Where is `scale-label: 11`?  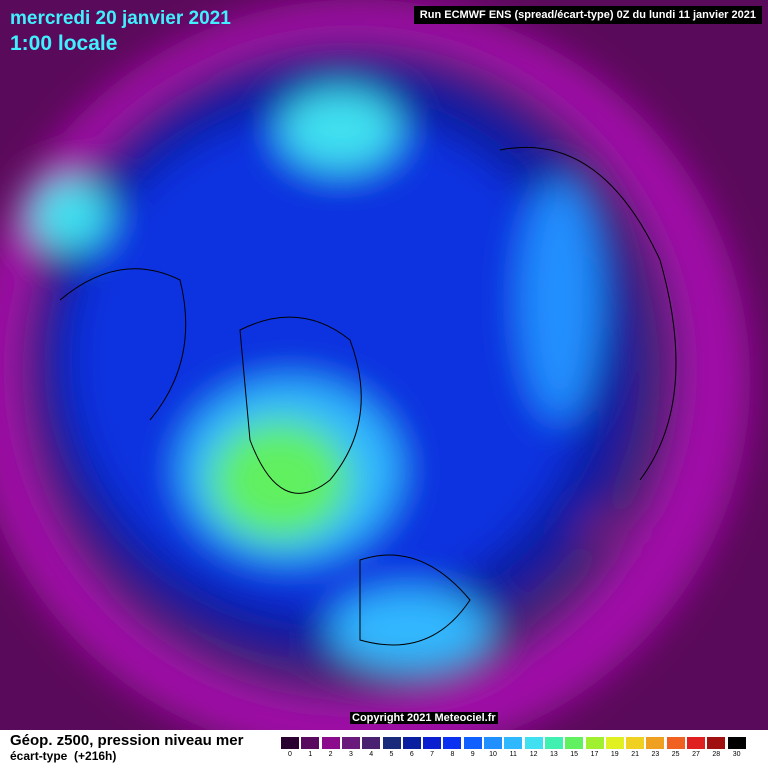
scale-label: 11 is located at coordinates (513, 754).